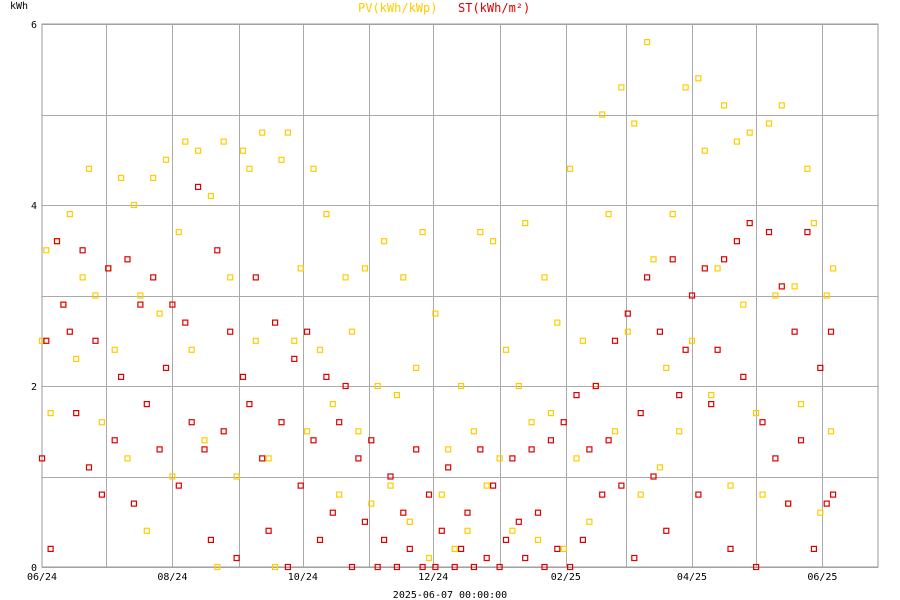 The height and width of the screenshot is (600, 900). Describe the element at coordinates (42, 577) in the screenshot. I see `x-tick-label: 06/24` at that location.